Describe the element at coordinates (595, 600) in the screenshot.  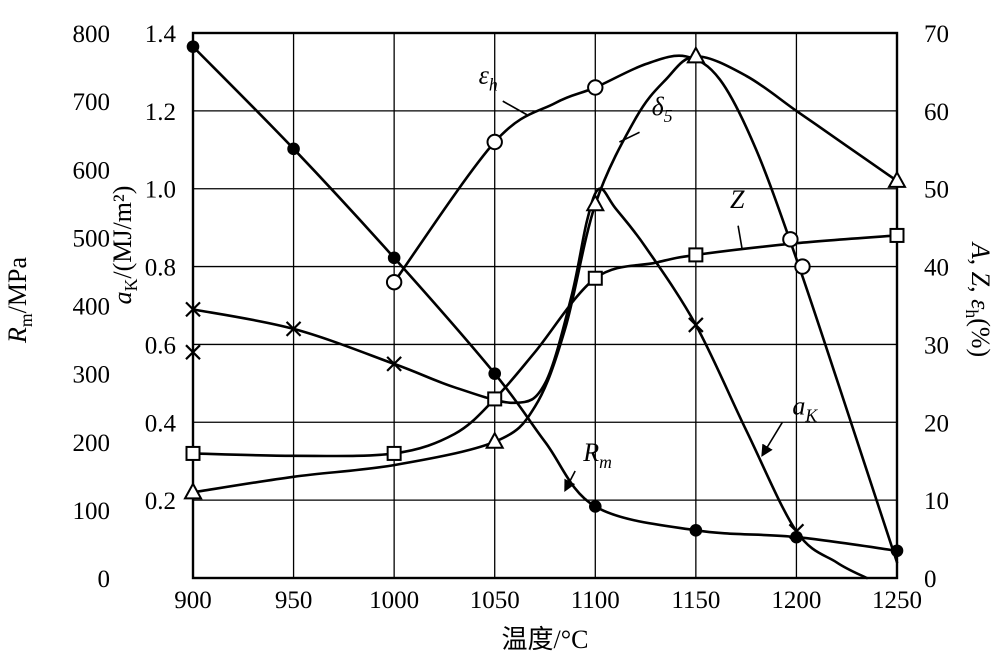
I see `x-tick-label: 1100` at that location.